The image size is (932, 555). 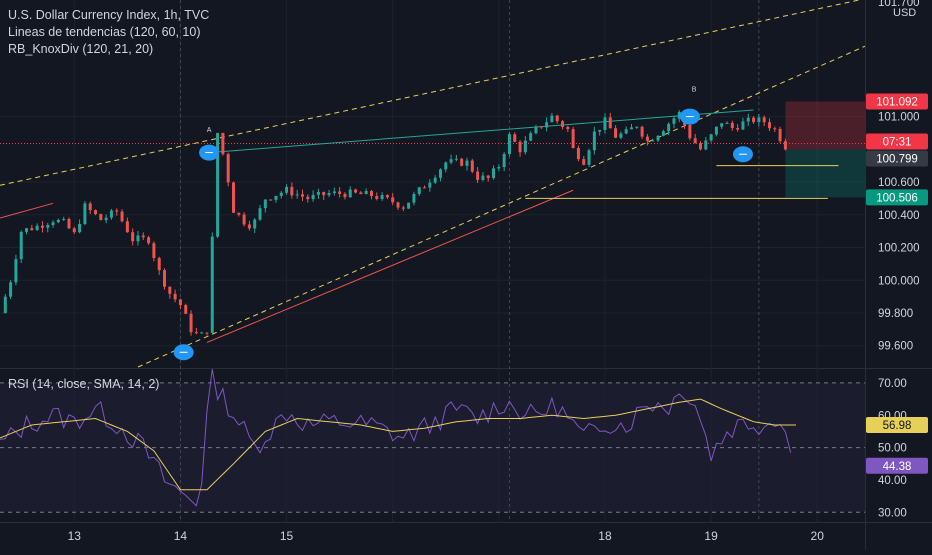 What do you see at coordinates (899, 249) in the screenshot?
I see `price-tick-label: 100.200` at bounding box center [899, 249].